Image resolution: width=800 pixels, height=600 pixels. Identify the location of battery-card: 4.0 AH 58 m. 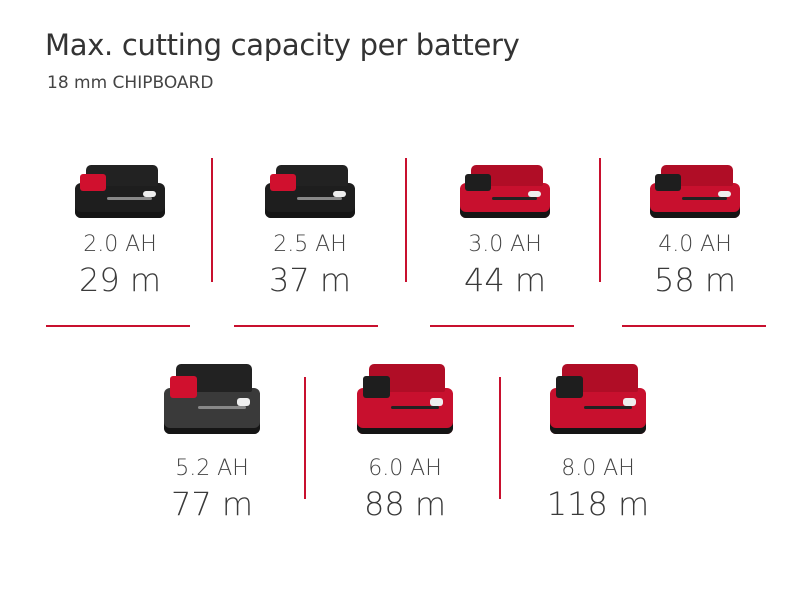
(695, 230).